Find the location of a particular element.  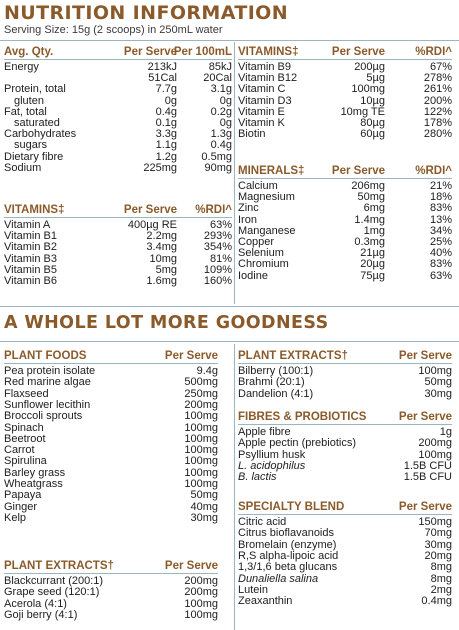

second-value: 0.5mg is located at coordinates (216, 157).